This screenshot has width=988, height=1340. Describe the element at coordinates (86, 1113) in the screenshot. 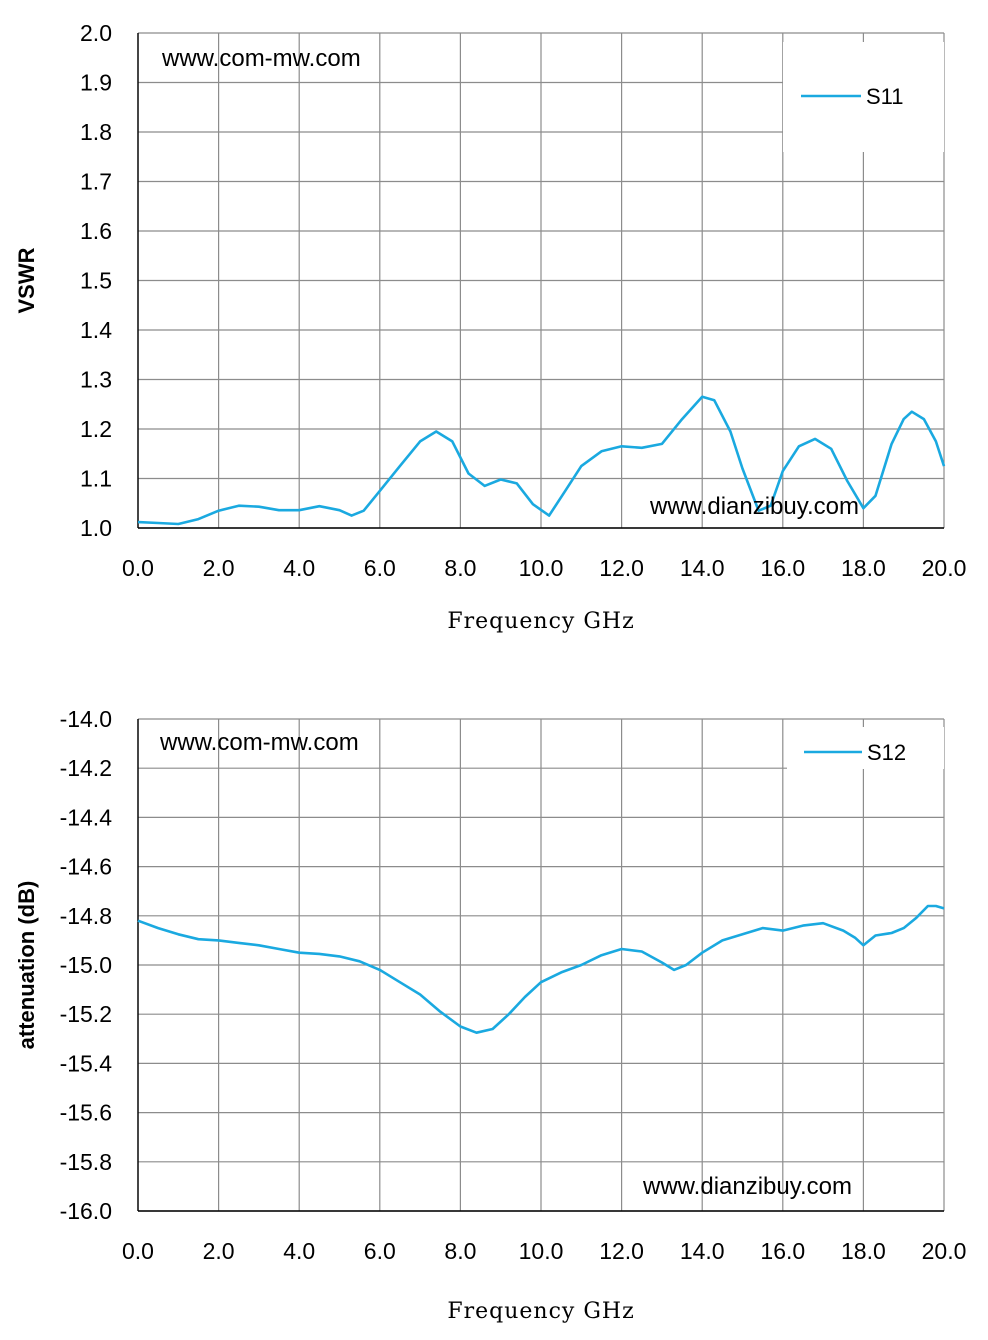

I see `y-tick-label: -15.6` at that location.